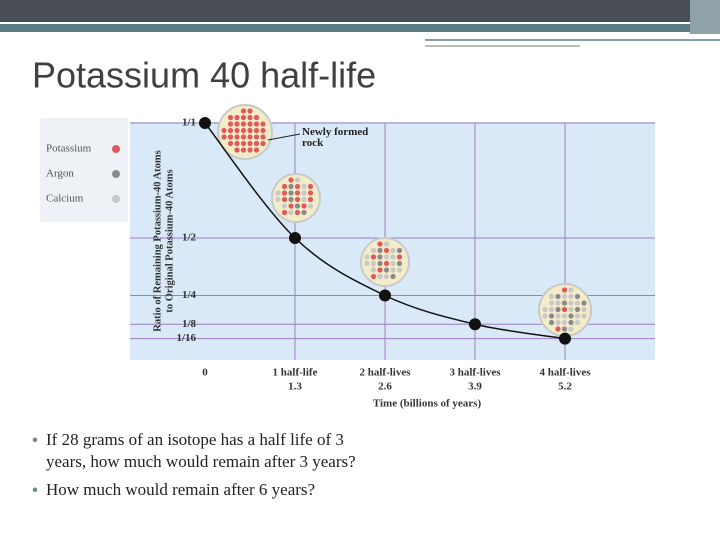 This screenshot has height=545, width=720. What do you see at coordinates (69, 149) in the screenshot?
I see `legend-label: Potassium` at bounding box center [69, 149].